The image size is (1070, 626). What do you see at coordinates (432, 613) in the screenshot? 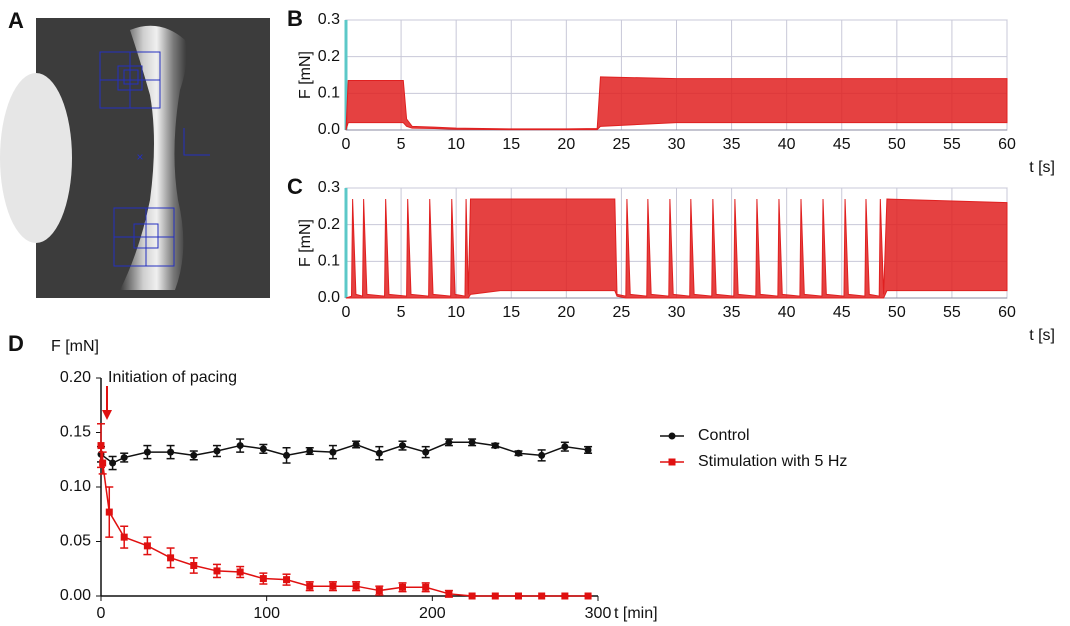
I see `x-tick-label: 200` at bounding box center [432, 613].